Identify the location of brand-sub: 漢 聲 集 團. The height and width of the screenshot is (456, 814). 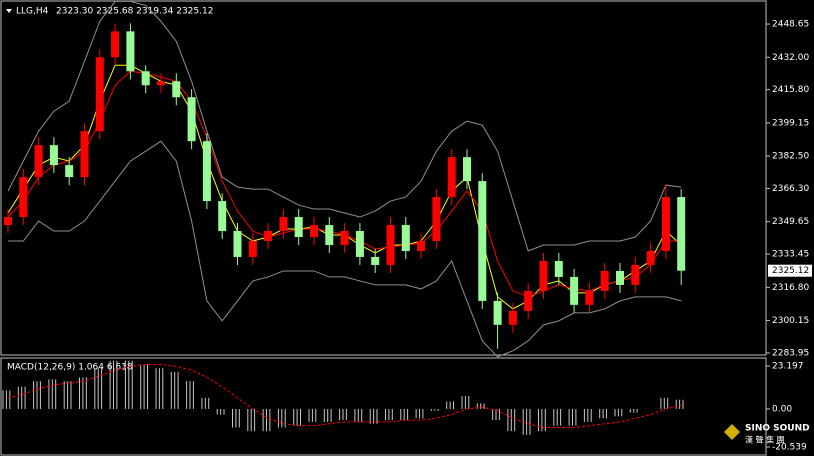
(765, 440).